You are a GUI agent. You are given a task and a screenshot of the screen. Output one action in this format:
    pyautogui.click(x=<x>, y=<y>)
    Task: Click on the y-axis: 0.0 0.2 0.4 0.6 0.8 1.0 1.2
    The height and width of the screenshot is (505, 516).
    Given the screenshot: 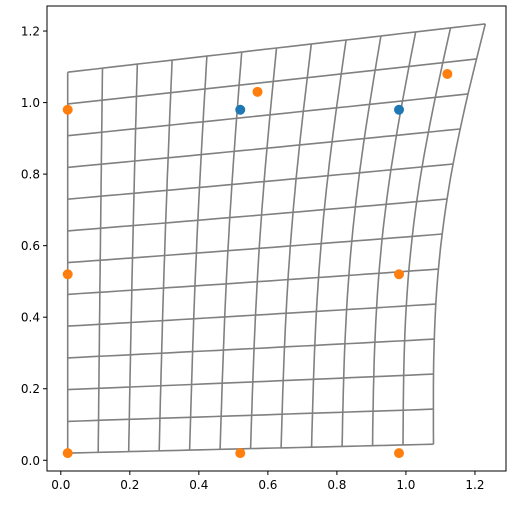 What is the action you would take?
    pyautogui.click(x=34, y=246)
    